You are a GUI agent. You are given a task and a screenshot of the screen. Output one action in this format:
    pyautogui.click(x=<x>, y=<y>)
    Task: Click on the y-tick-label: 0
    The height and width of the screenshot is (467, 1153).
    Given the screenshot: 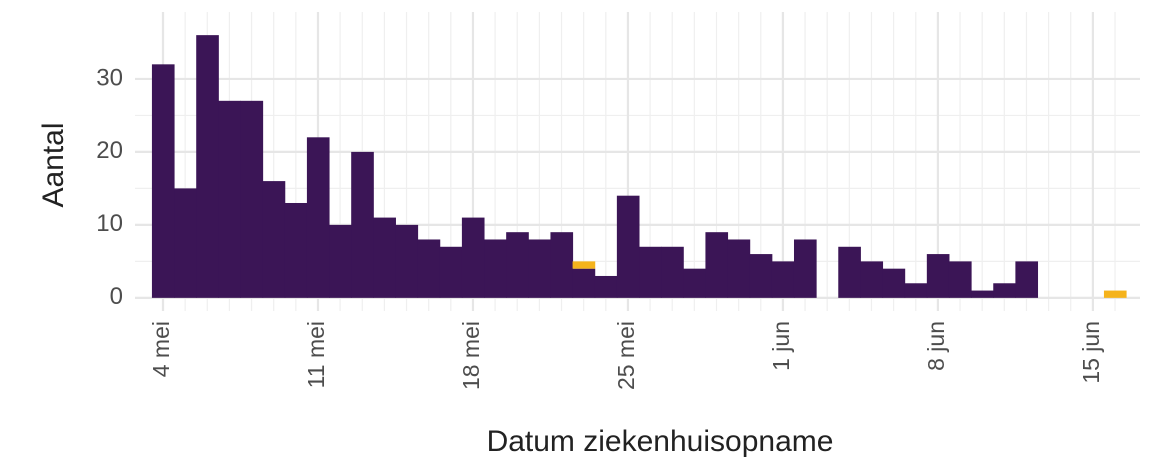 What is the action you would take?
    pyautogui.click(x=116, y=296)
    